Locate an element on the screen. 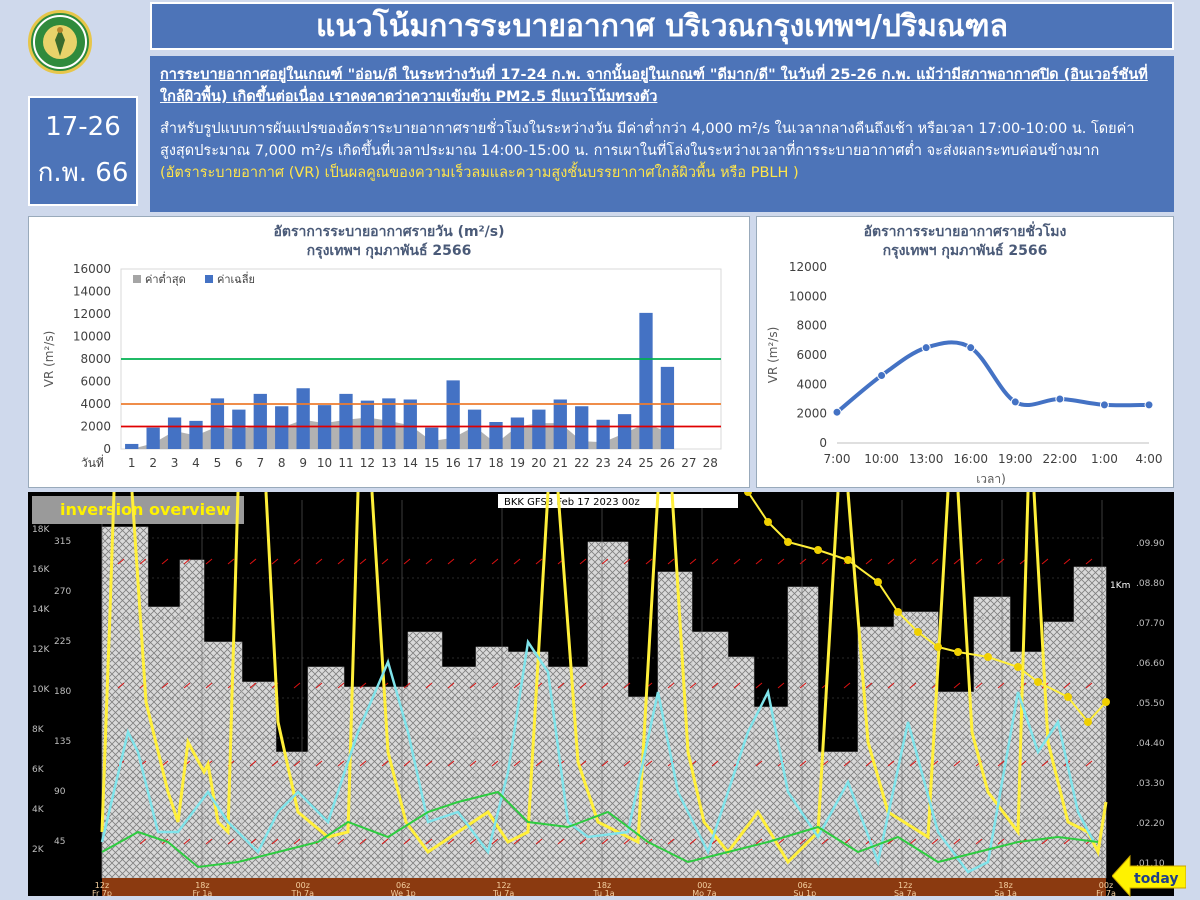 The height and width of the screenshot is (900, 1200). legend-label-min: ค่าต่ำสุด is located at coordinates (165, 278).